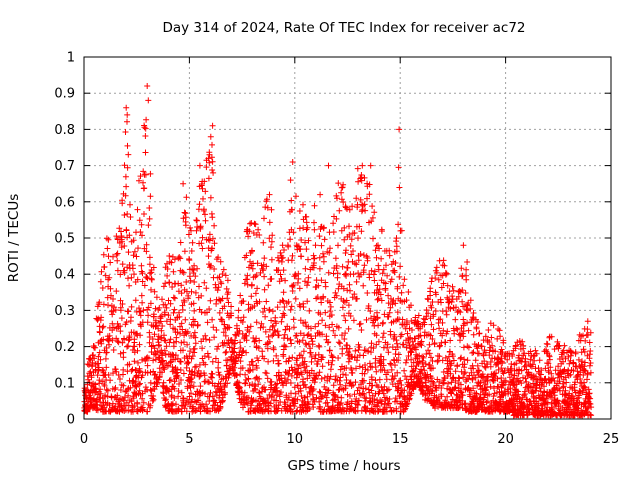 The width and height of the screenshot is (640, 480). Describe the element at coordinates (64, 130) in the screenshot. I see `y-tick-label: 0.8` at that location.